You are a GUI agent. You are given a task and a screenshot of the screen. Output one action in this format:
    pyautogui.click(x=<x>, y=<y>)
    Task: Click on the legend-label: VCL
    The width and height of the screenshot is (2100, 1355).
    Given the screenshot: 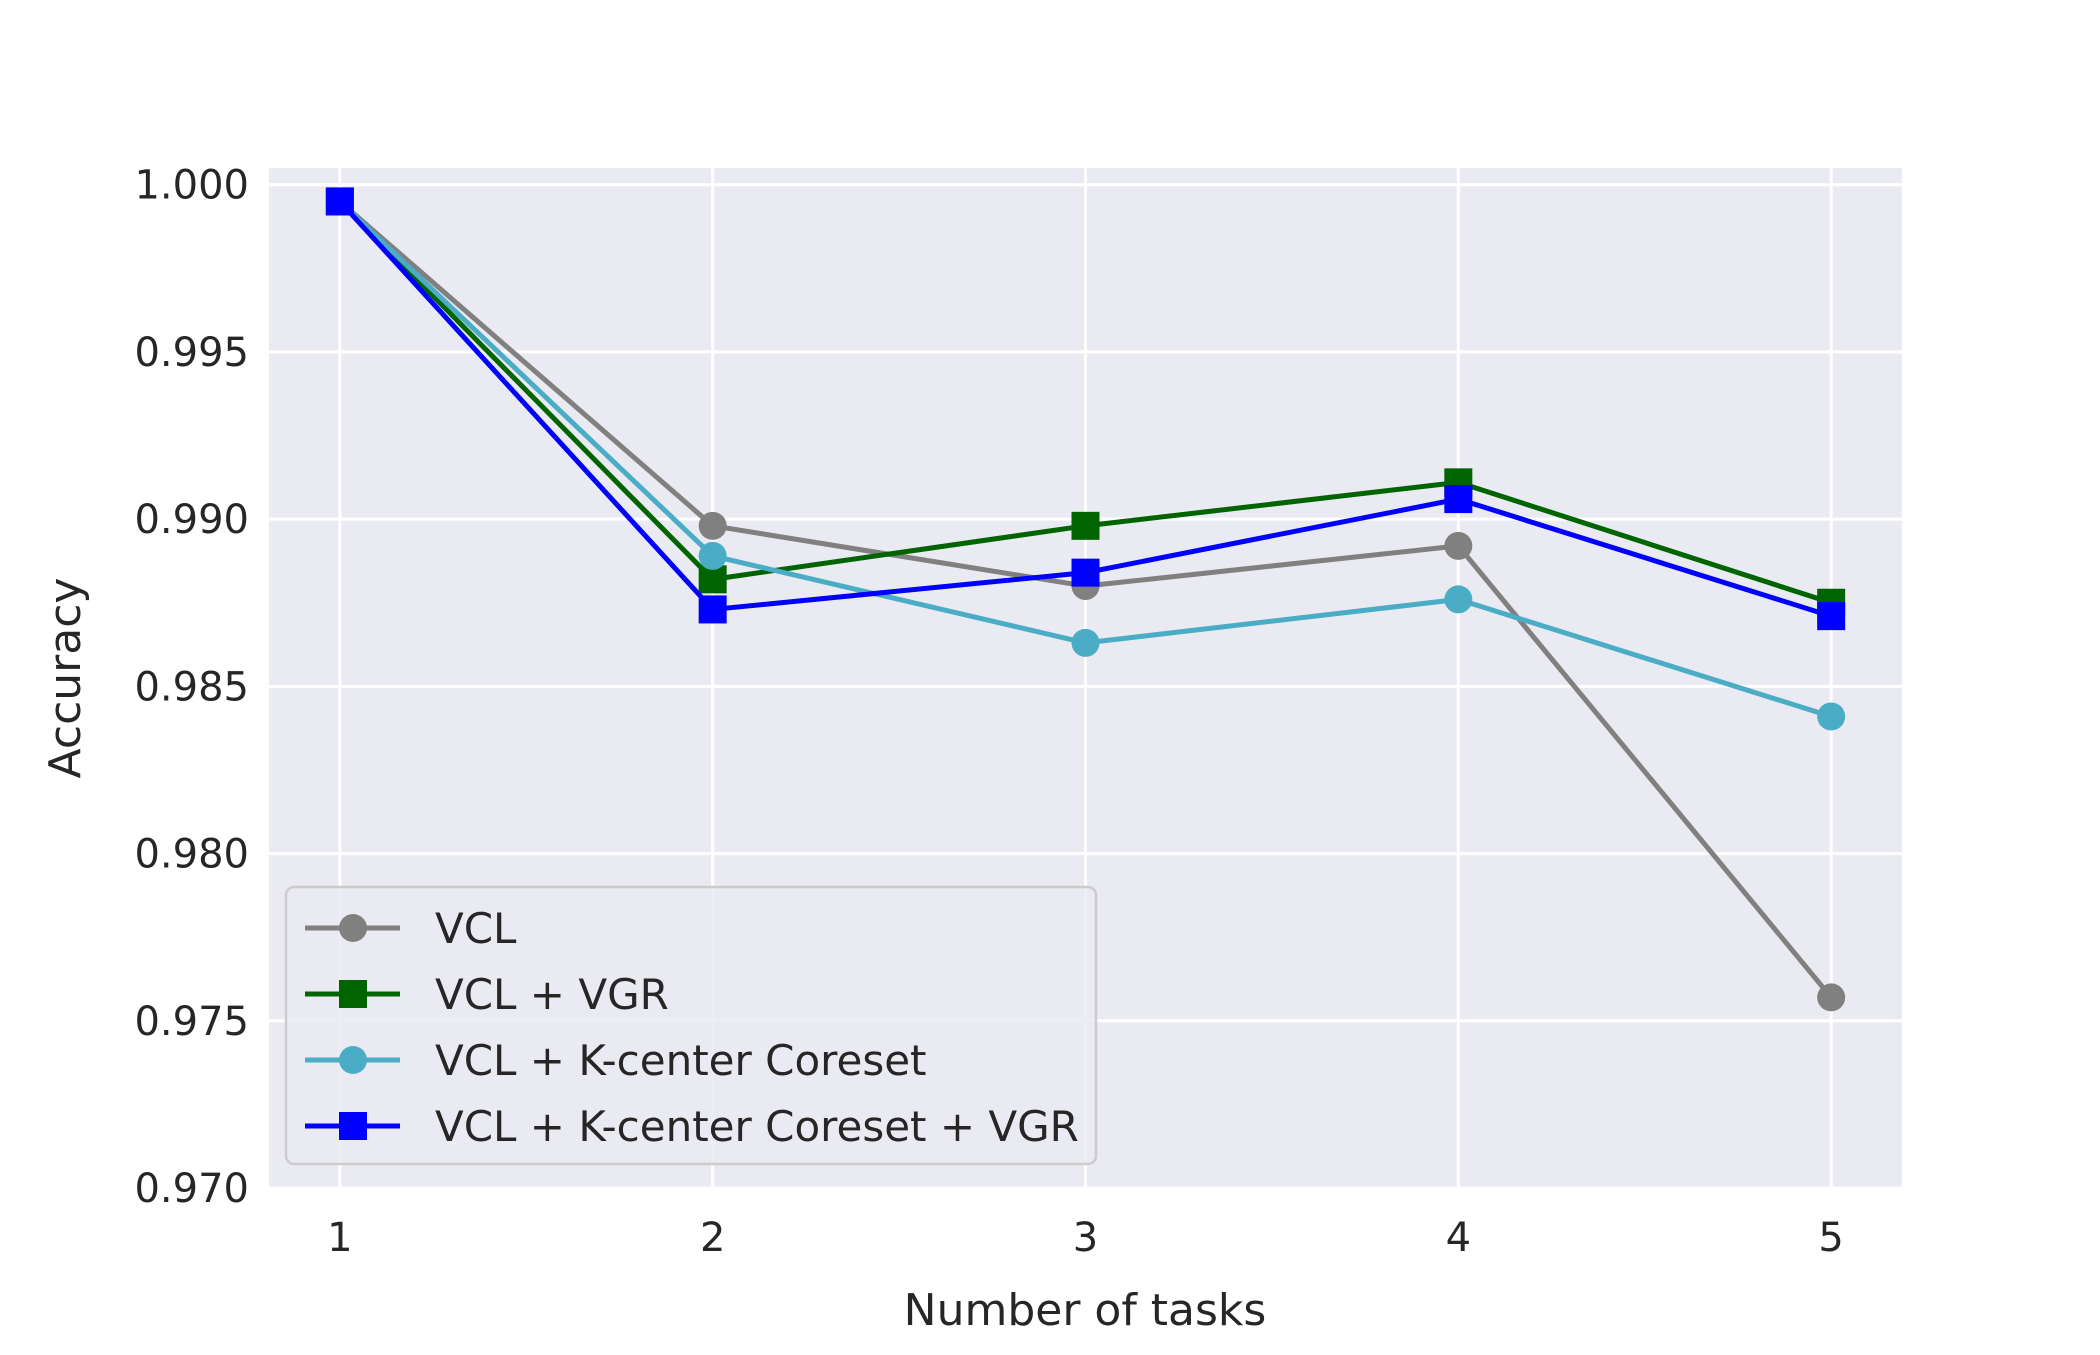 What is the action you would take?
    pyautogui.click(x=476, y=928)
    